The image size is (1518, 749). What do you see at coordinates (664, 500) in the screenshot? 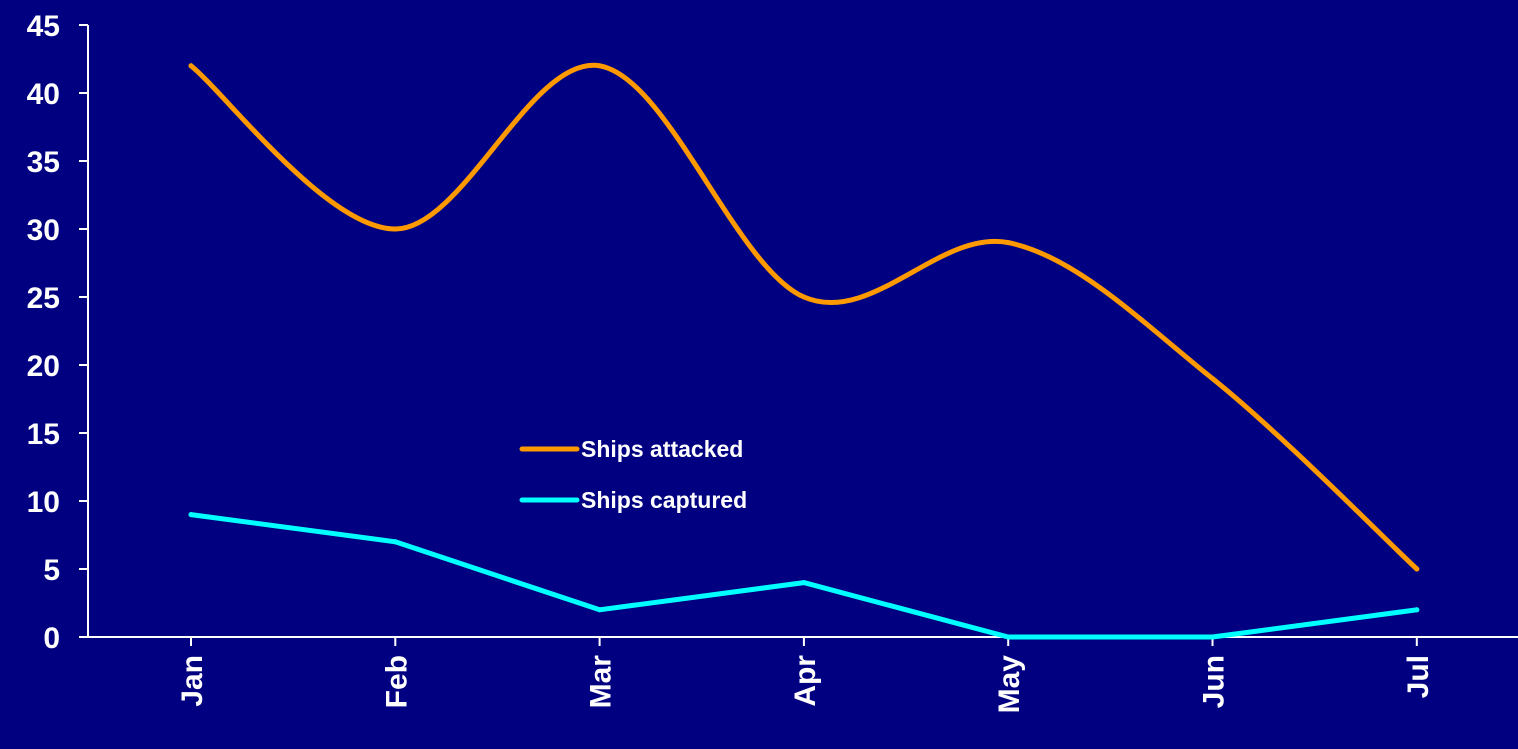
I see `legend-label: Ships captured` at bounding box center [664, 500].